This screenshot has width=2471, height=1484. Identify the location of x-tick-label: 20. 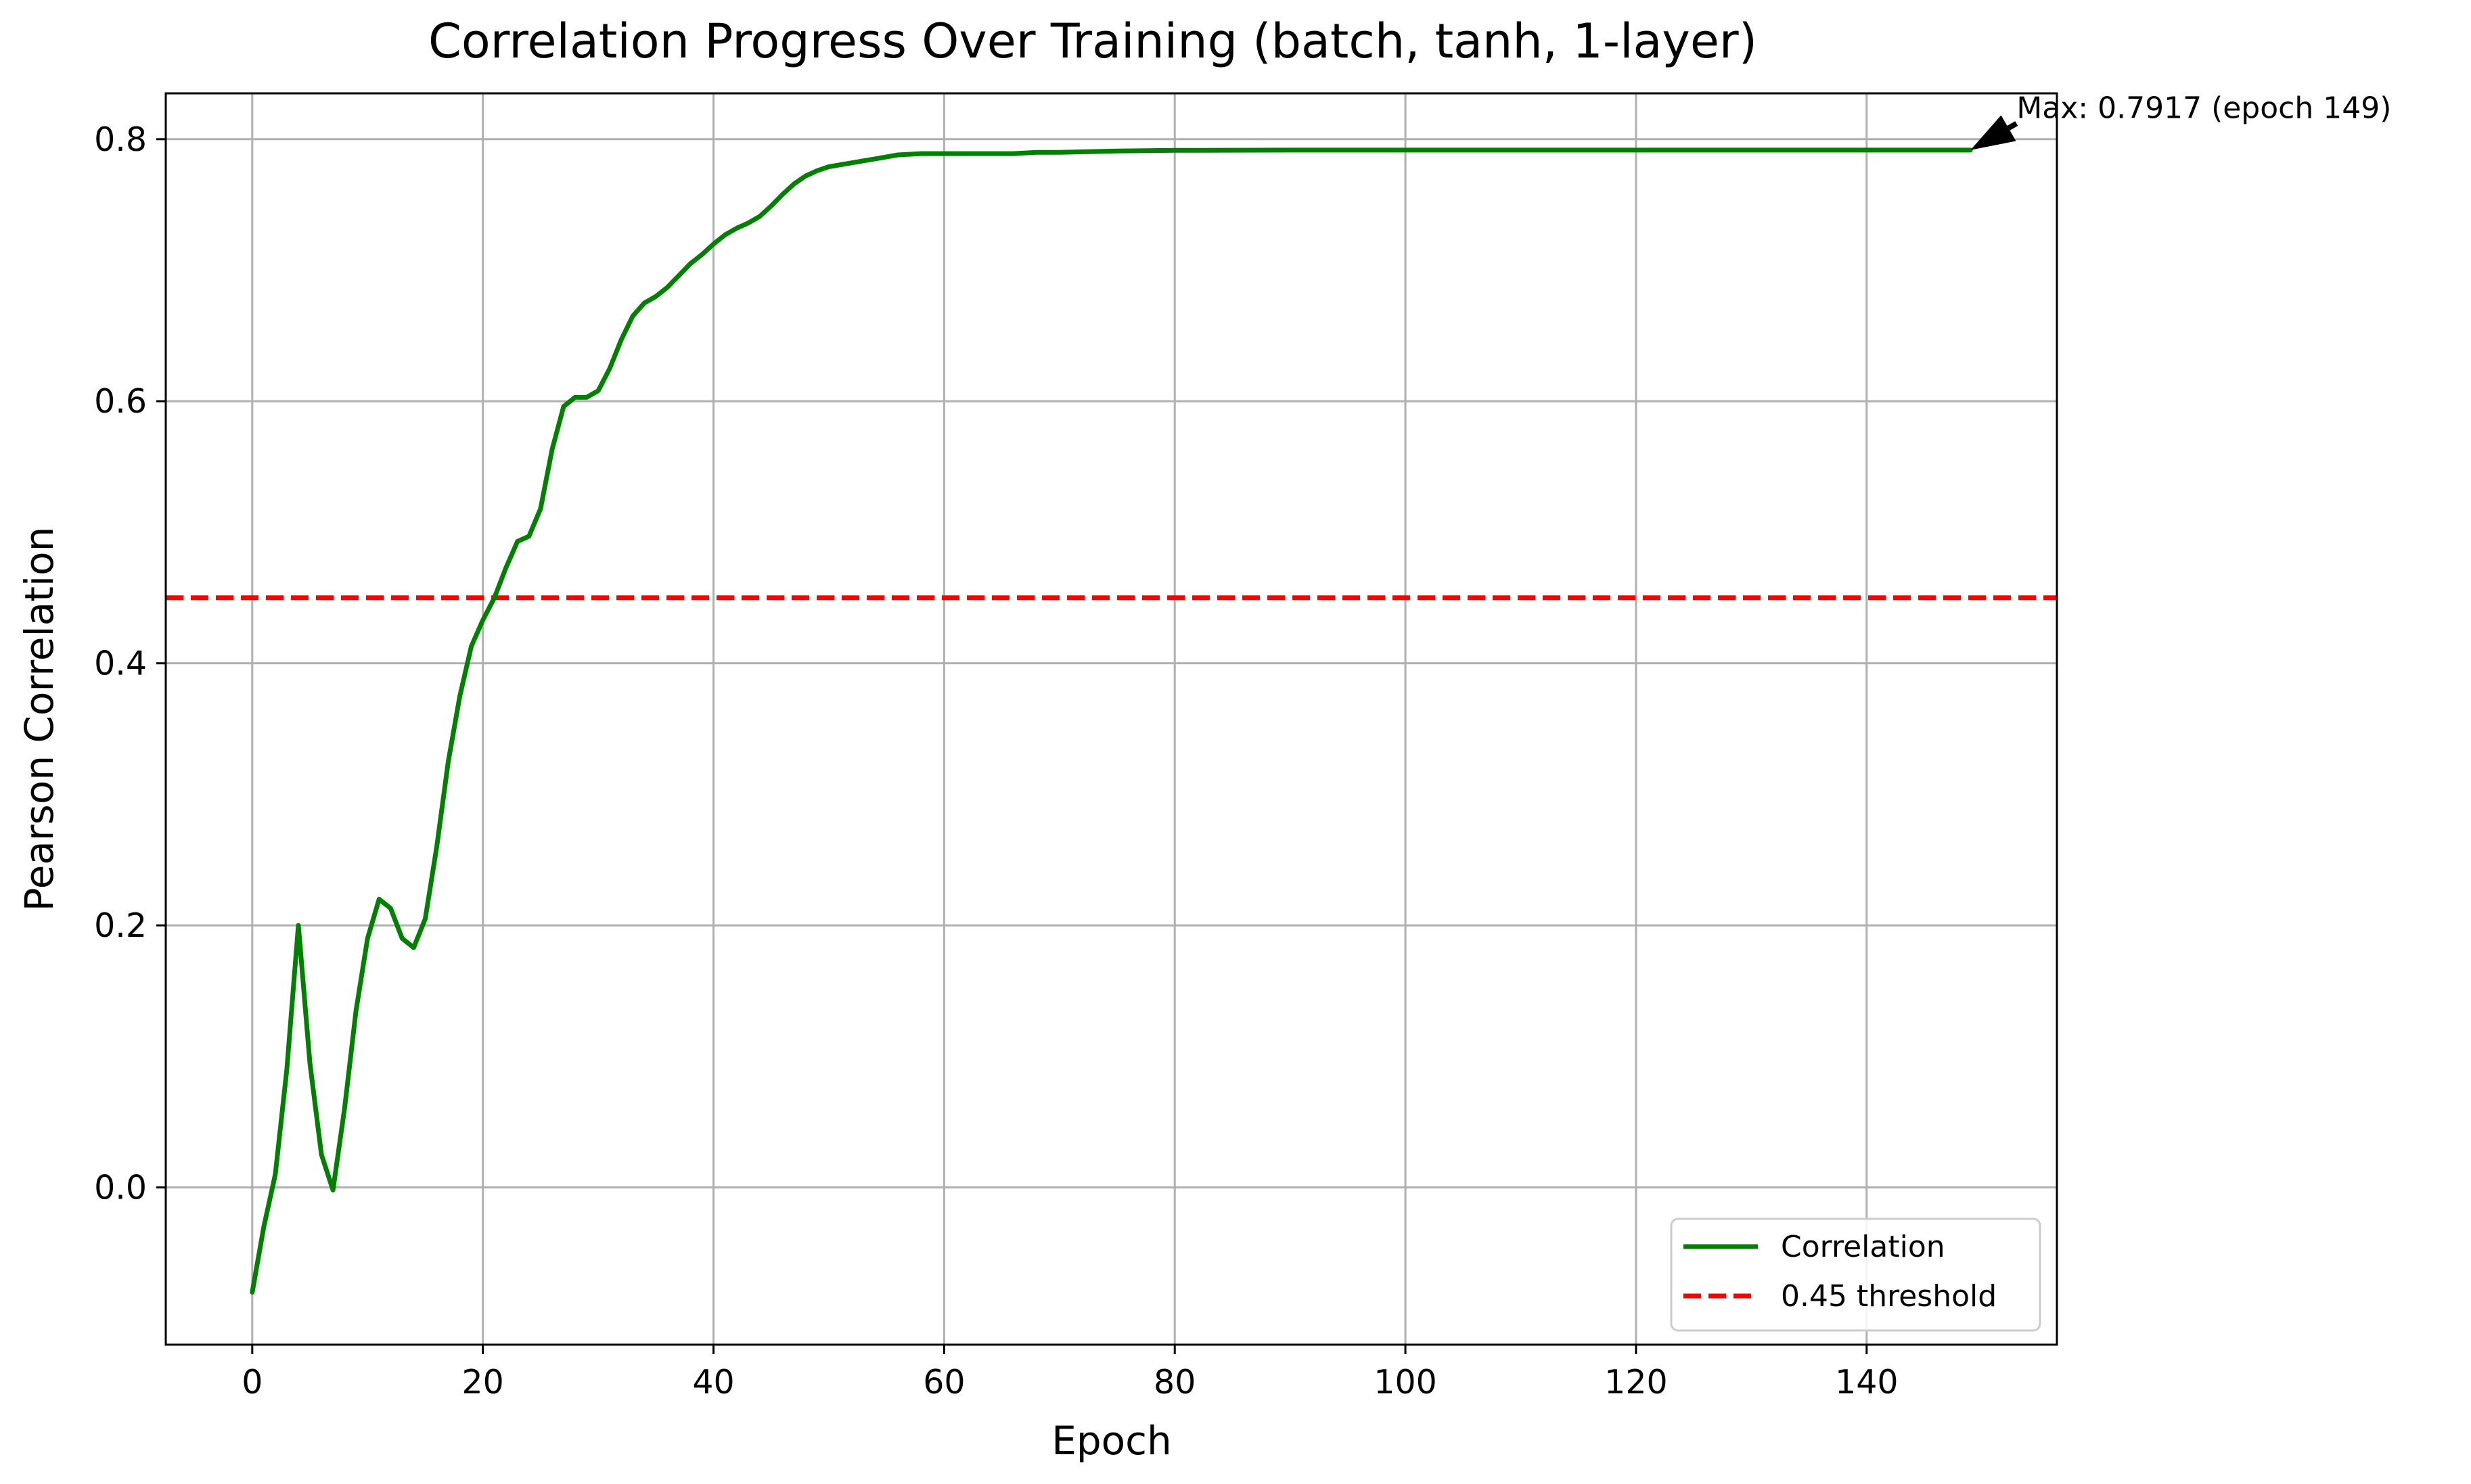
(482, 1382).